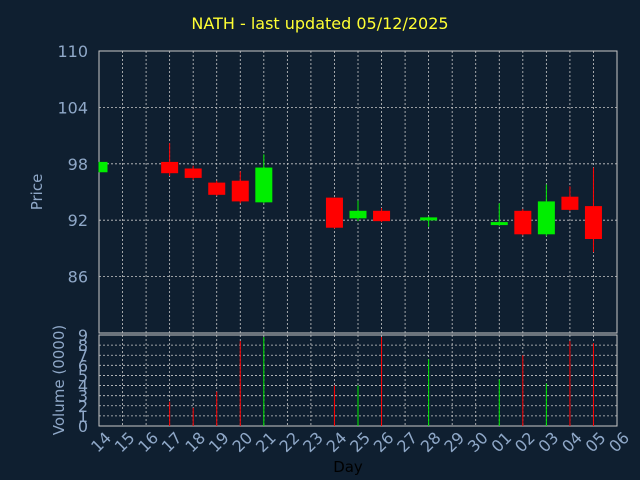  What do you see at coordinates (348, 467) in the screenshot?
I see `x-axis-label: Day` at bounding box center [348, 467].